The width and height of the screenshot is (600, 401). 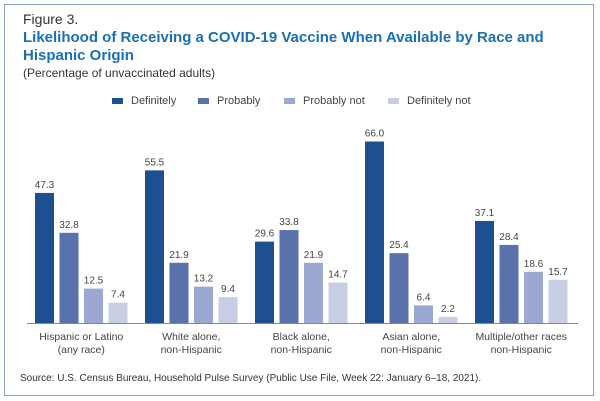 I want to click on legend-label: Probably not, so click(x=334, y=101).